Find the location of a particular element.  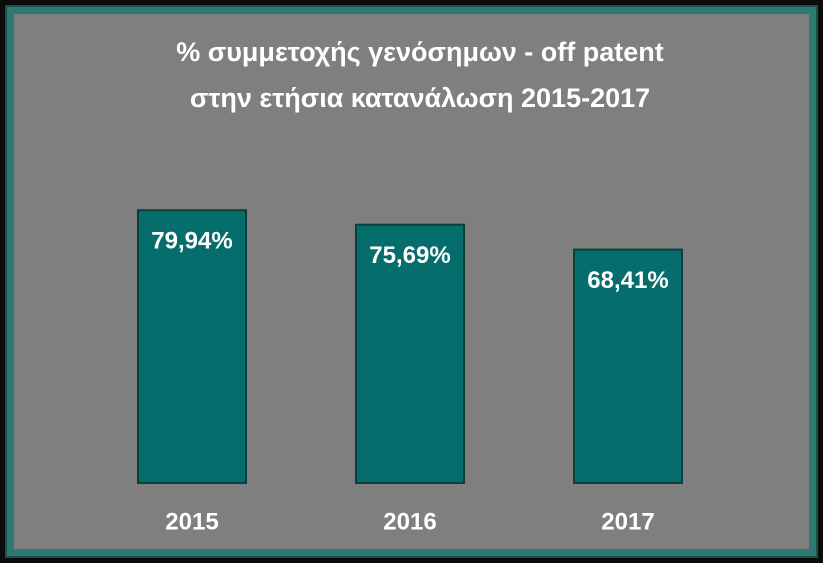

x-tick-label: 2015 is located at coordinates (191, 521).